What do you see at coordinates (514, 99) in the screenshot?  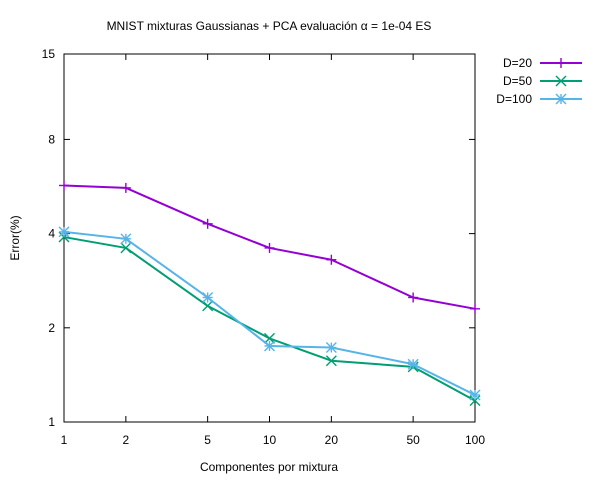 I see `legend-label: D=100` at bounding box center [514, 99].